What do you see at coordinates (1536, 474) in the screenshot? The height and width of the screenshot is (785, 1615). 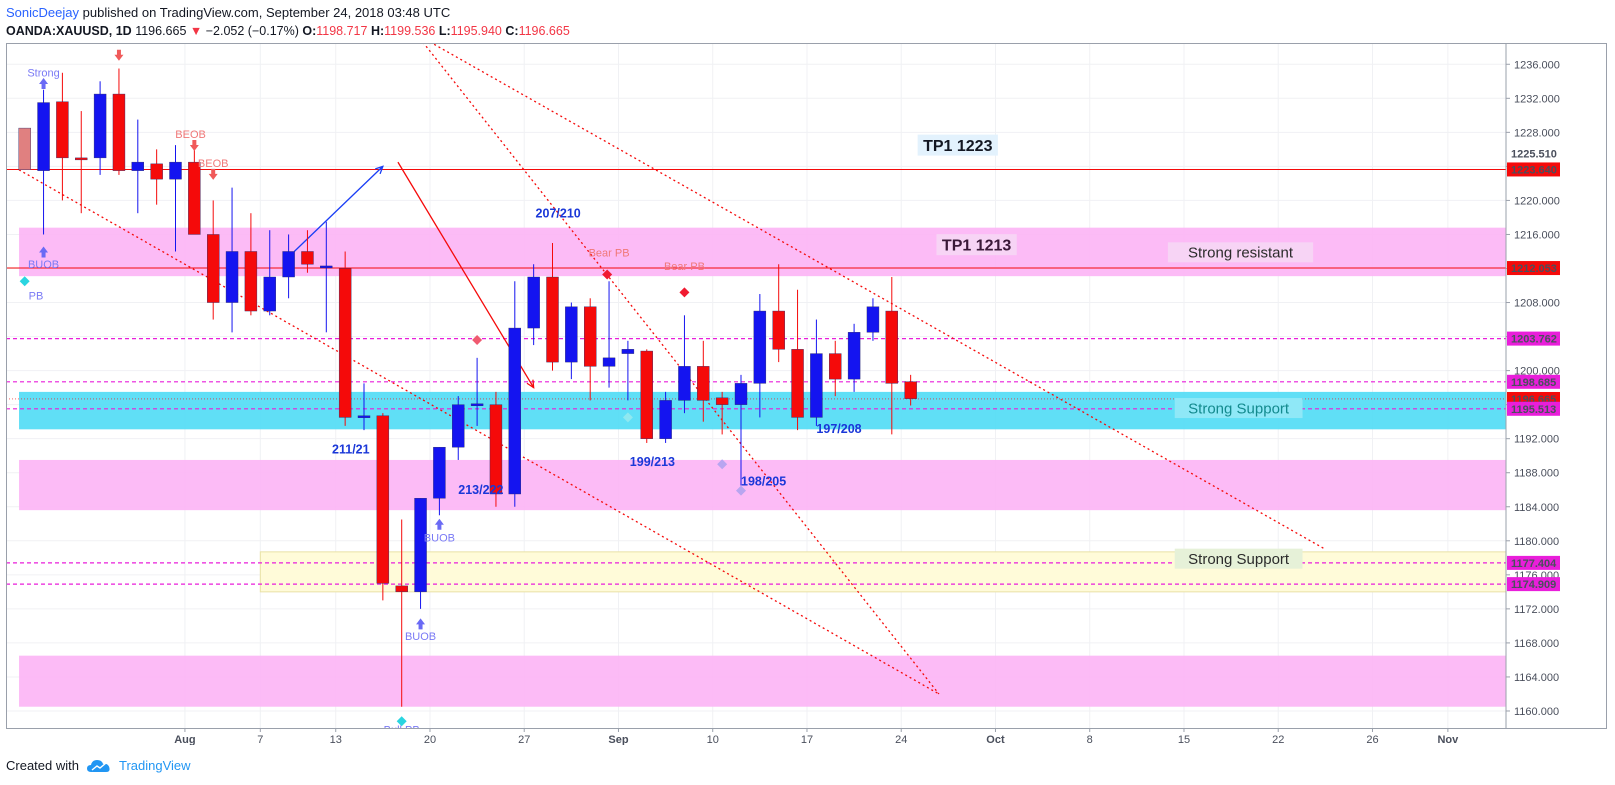 I see `y-tick-label: 1188.000` at bounding box center [1536, 474].